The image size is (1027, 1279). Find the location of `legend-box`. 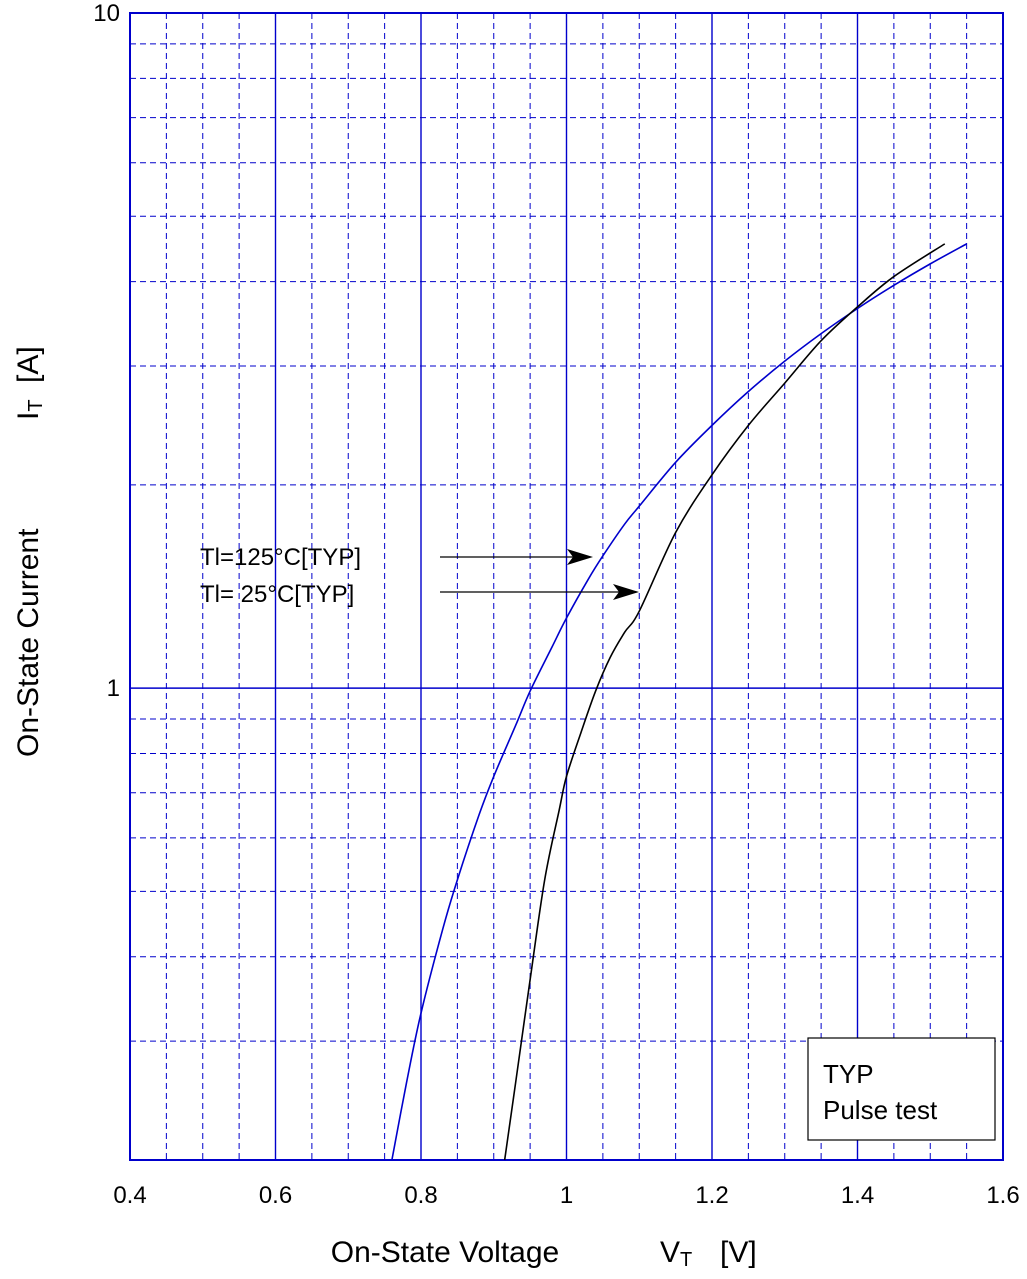

legend-box is located at coordinates (901, 1089).